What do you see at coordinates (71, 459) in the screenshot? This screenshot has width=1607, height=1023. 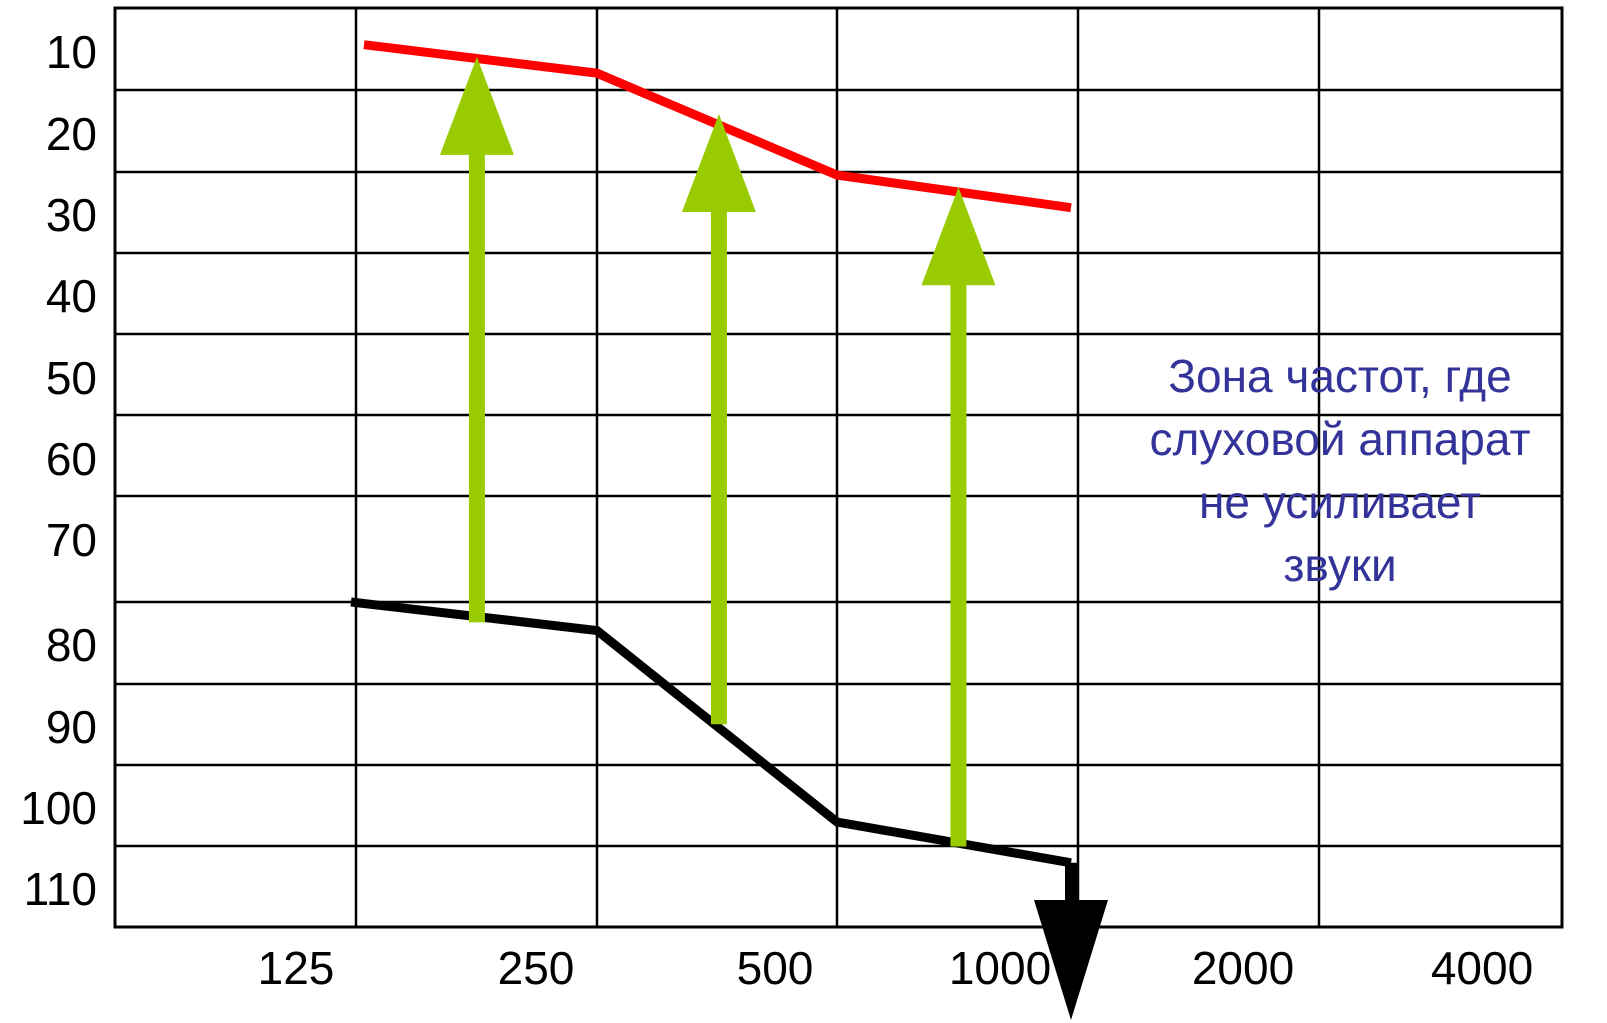 I see `y-tick-label: 60` at bounding box center [71, 459].